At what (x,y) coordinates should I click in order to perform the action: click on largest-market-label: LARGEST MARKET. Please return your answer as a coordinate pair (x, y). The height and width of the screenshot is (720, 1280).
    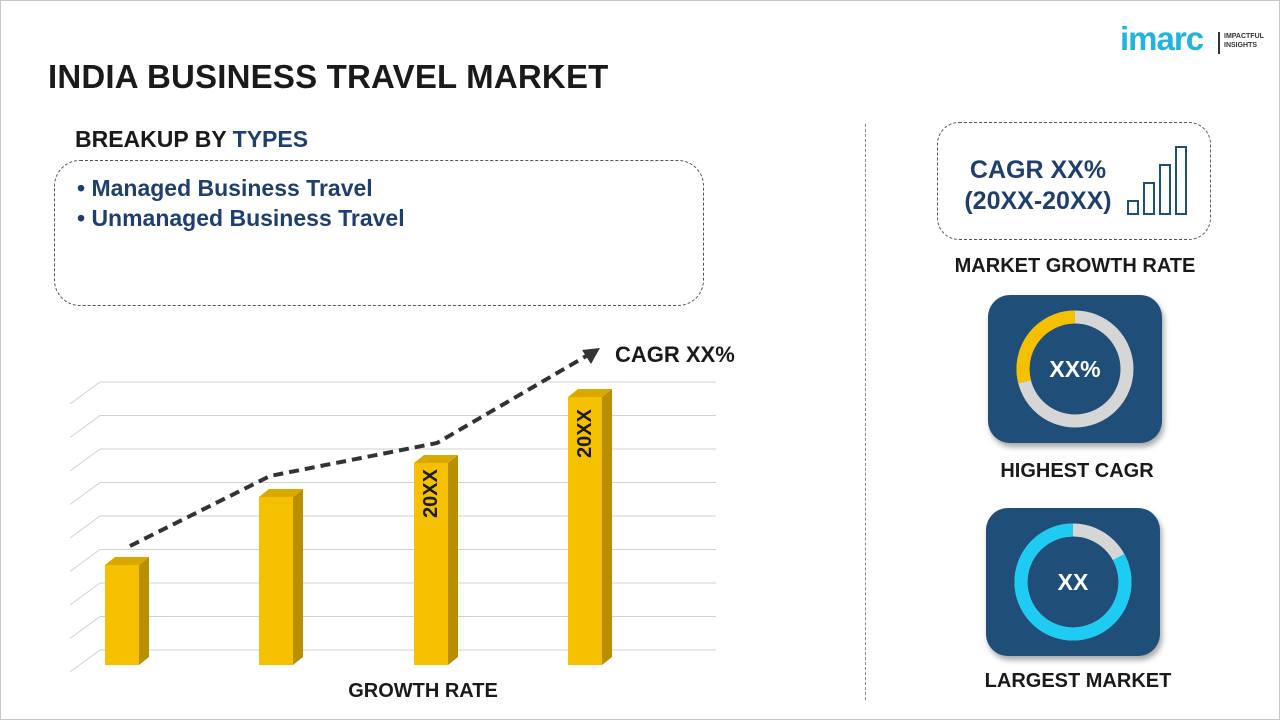
    Looking at the image, I should click on (1078, 681).